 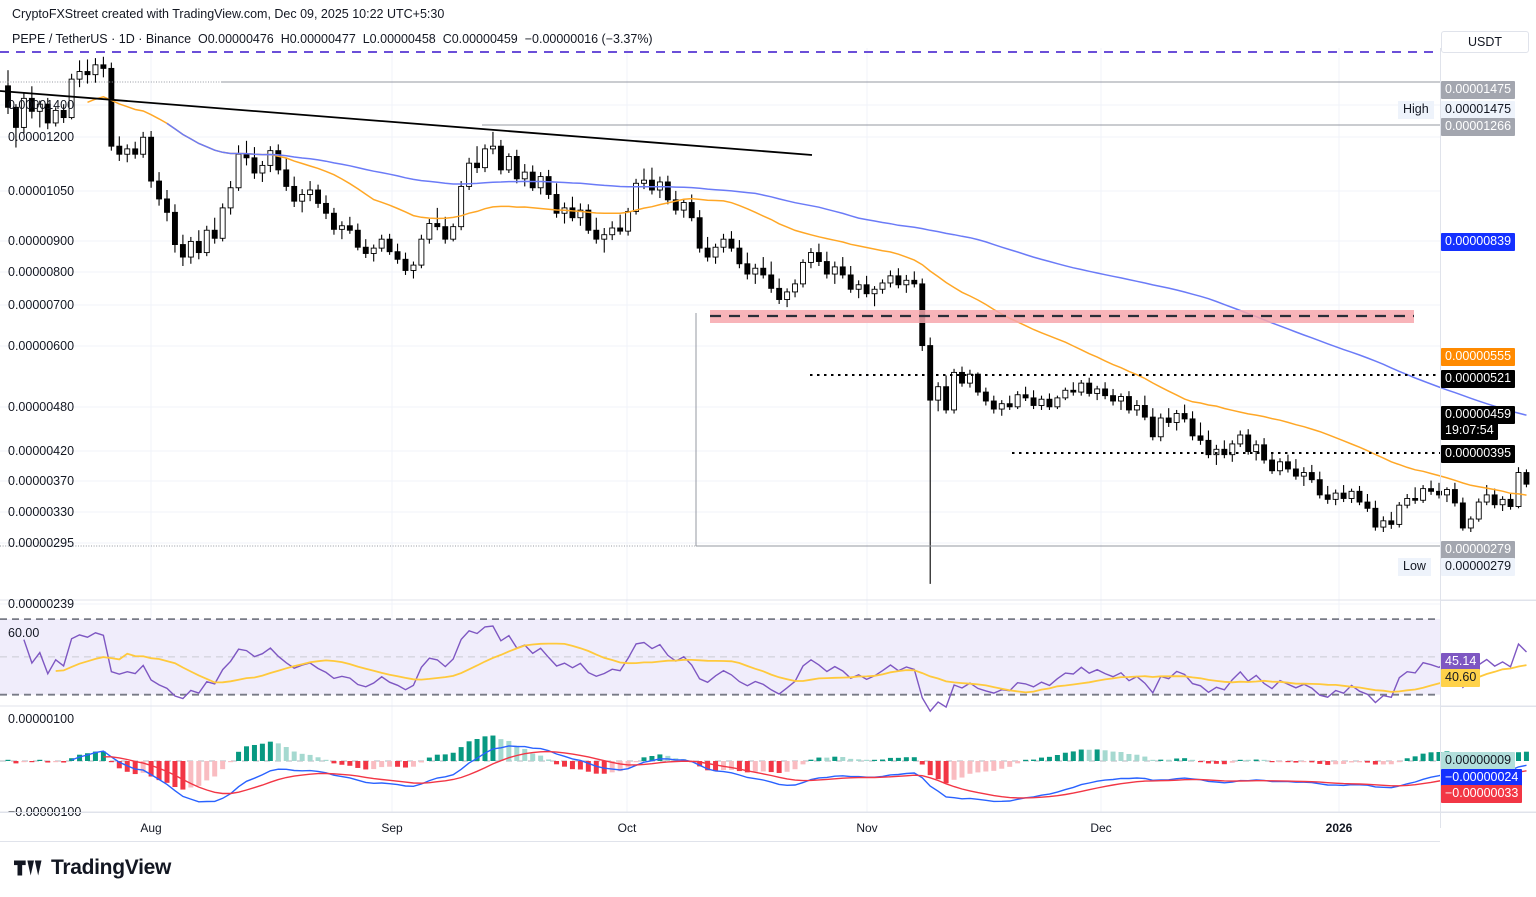 I want to click on legend-symbol: PEPE / TetherUS · 1D · Binance, so click(x=102, y=39).